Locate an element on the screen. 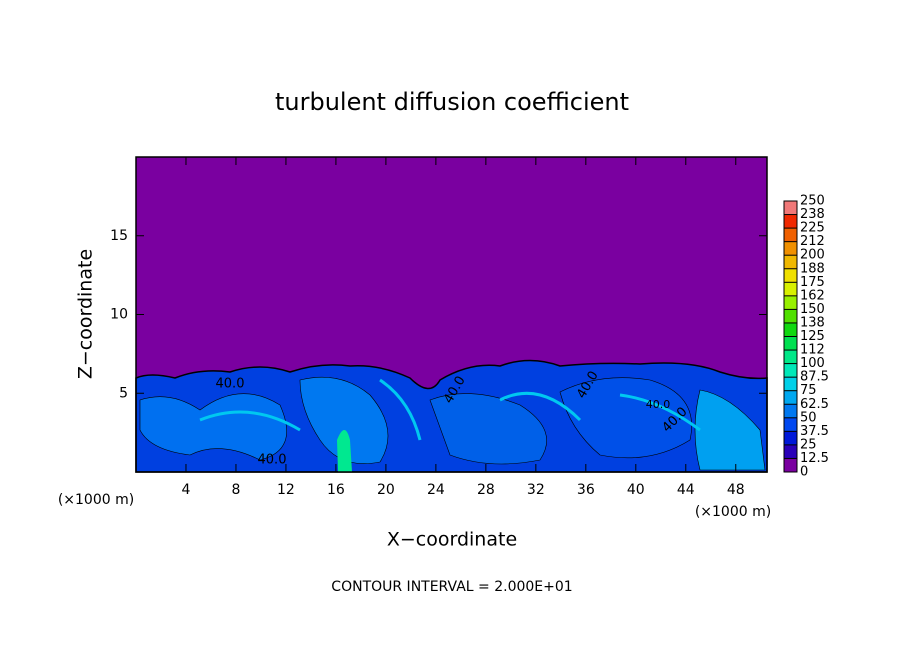 This screenshot has height=658, width=904. colorbar-label: 175 is located at coordinates (812, 282).